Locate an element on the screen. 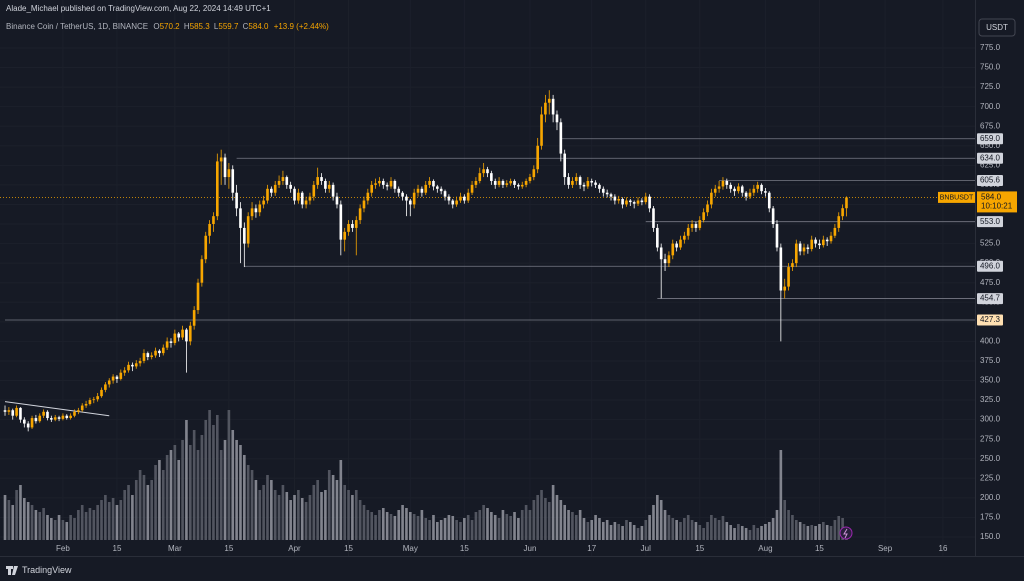 This screenshot has height=581, width=1024. y-tick-label: 400.0 is located at coordinates (990, 340).